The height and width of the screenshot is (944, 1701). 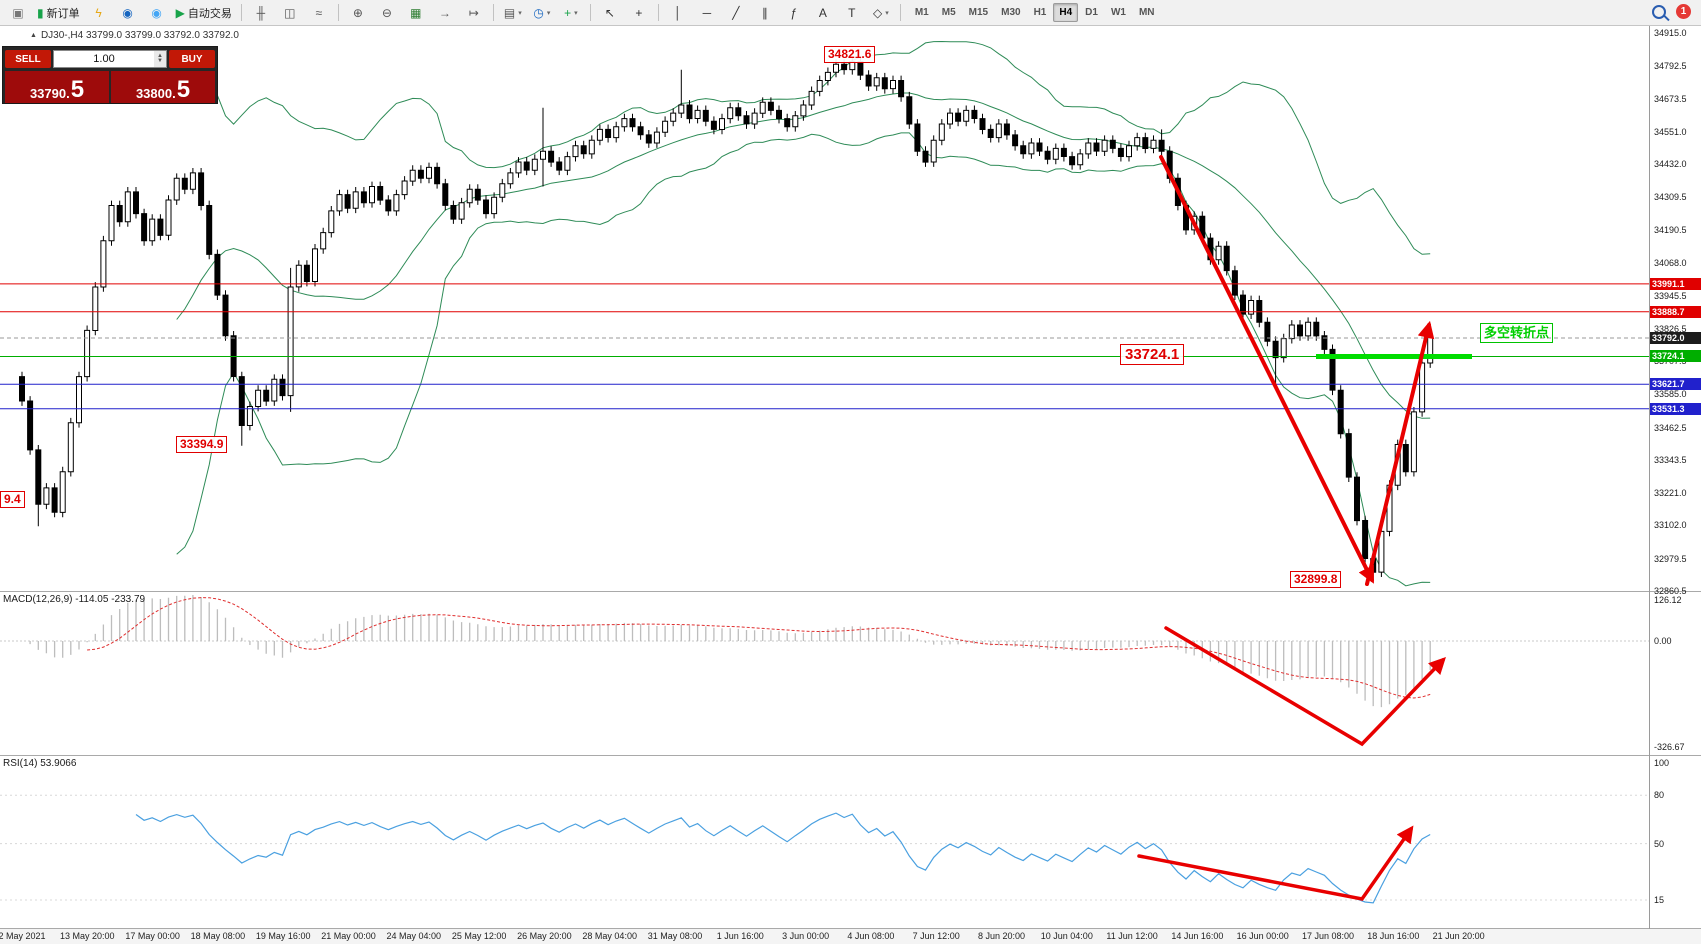 I want to click on timeframe-mn: MN, so click(x=1146, y=12).